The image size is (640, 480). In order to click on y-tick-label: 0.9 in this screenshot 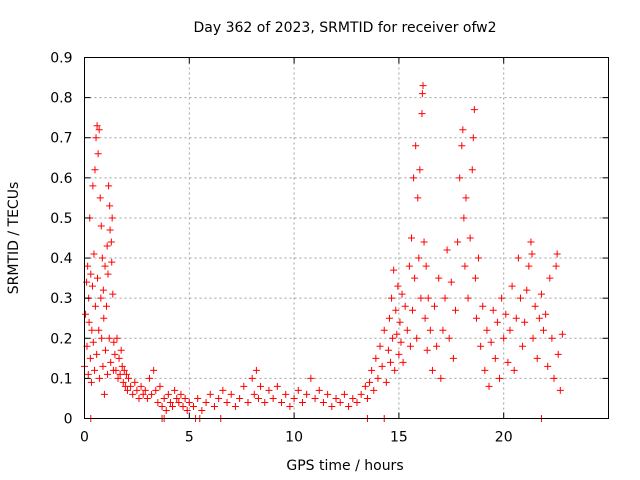, I will do `click(61, 59)`.